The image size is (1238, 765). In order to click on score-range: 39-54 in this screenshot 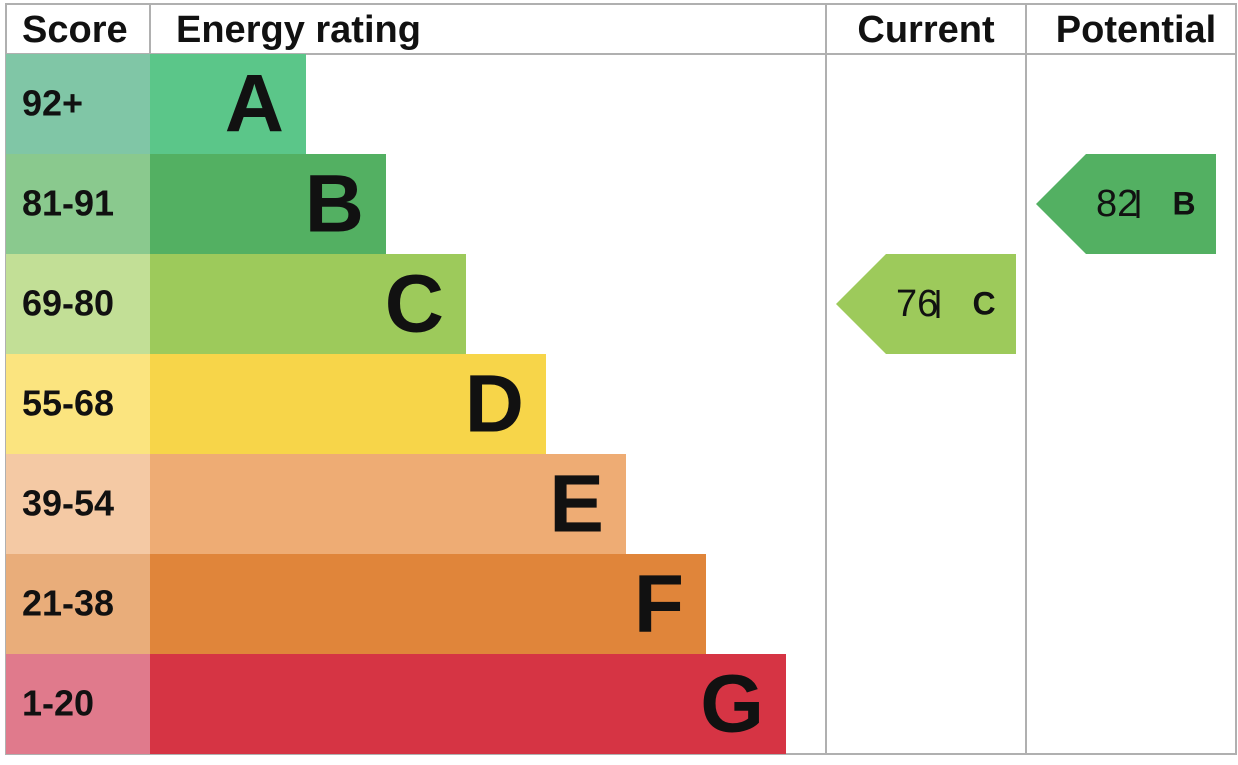, I will do `click(68, 503)`.